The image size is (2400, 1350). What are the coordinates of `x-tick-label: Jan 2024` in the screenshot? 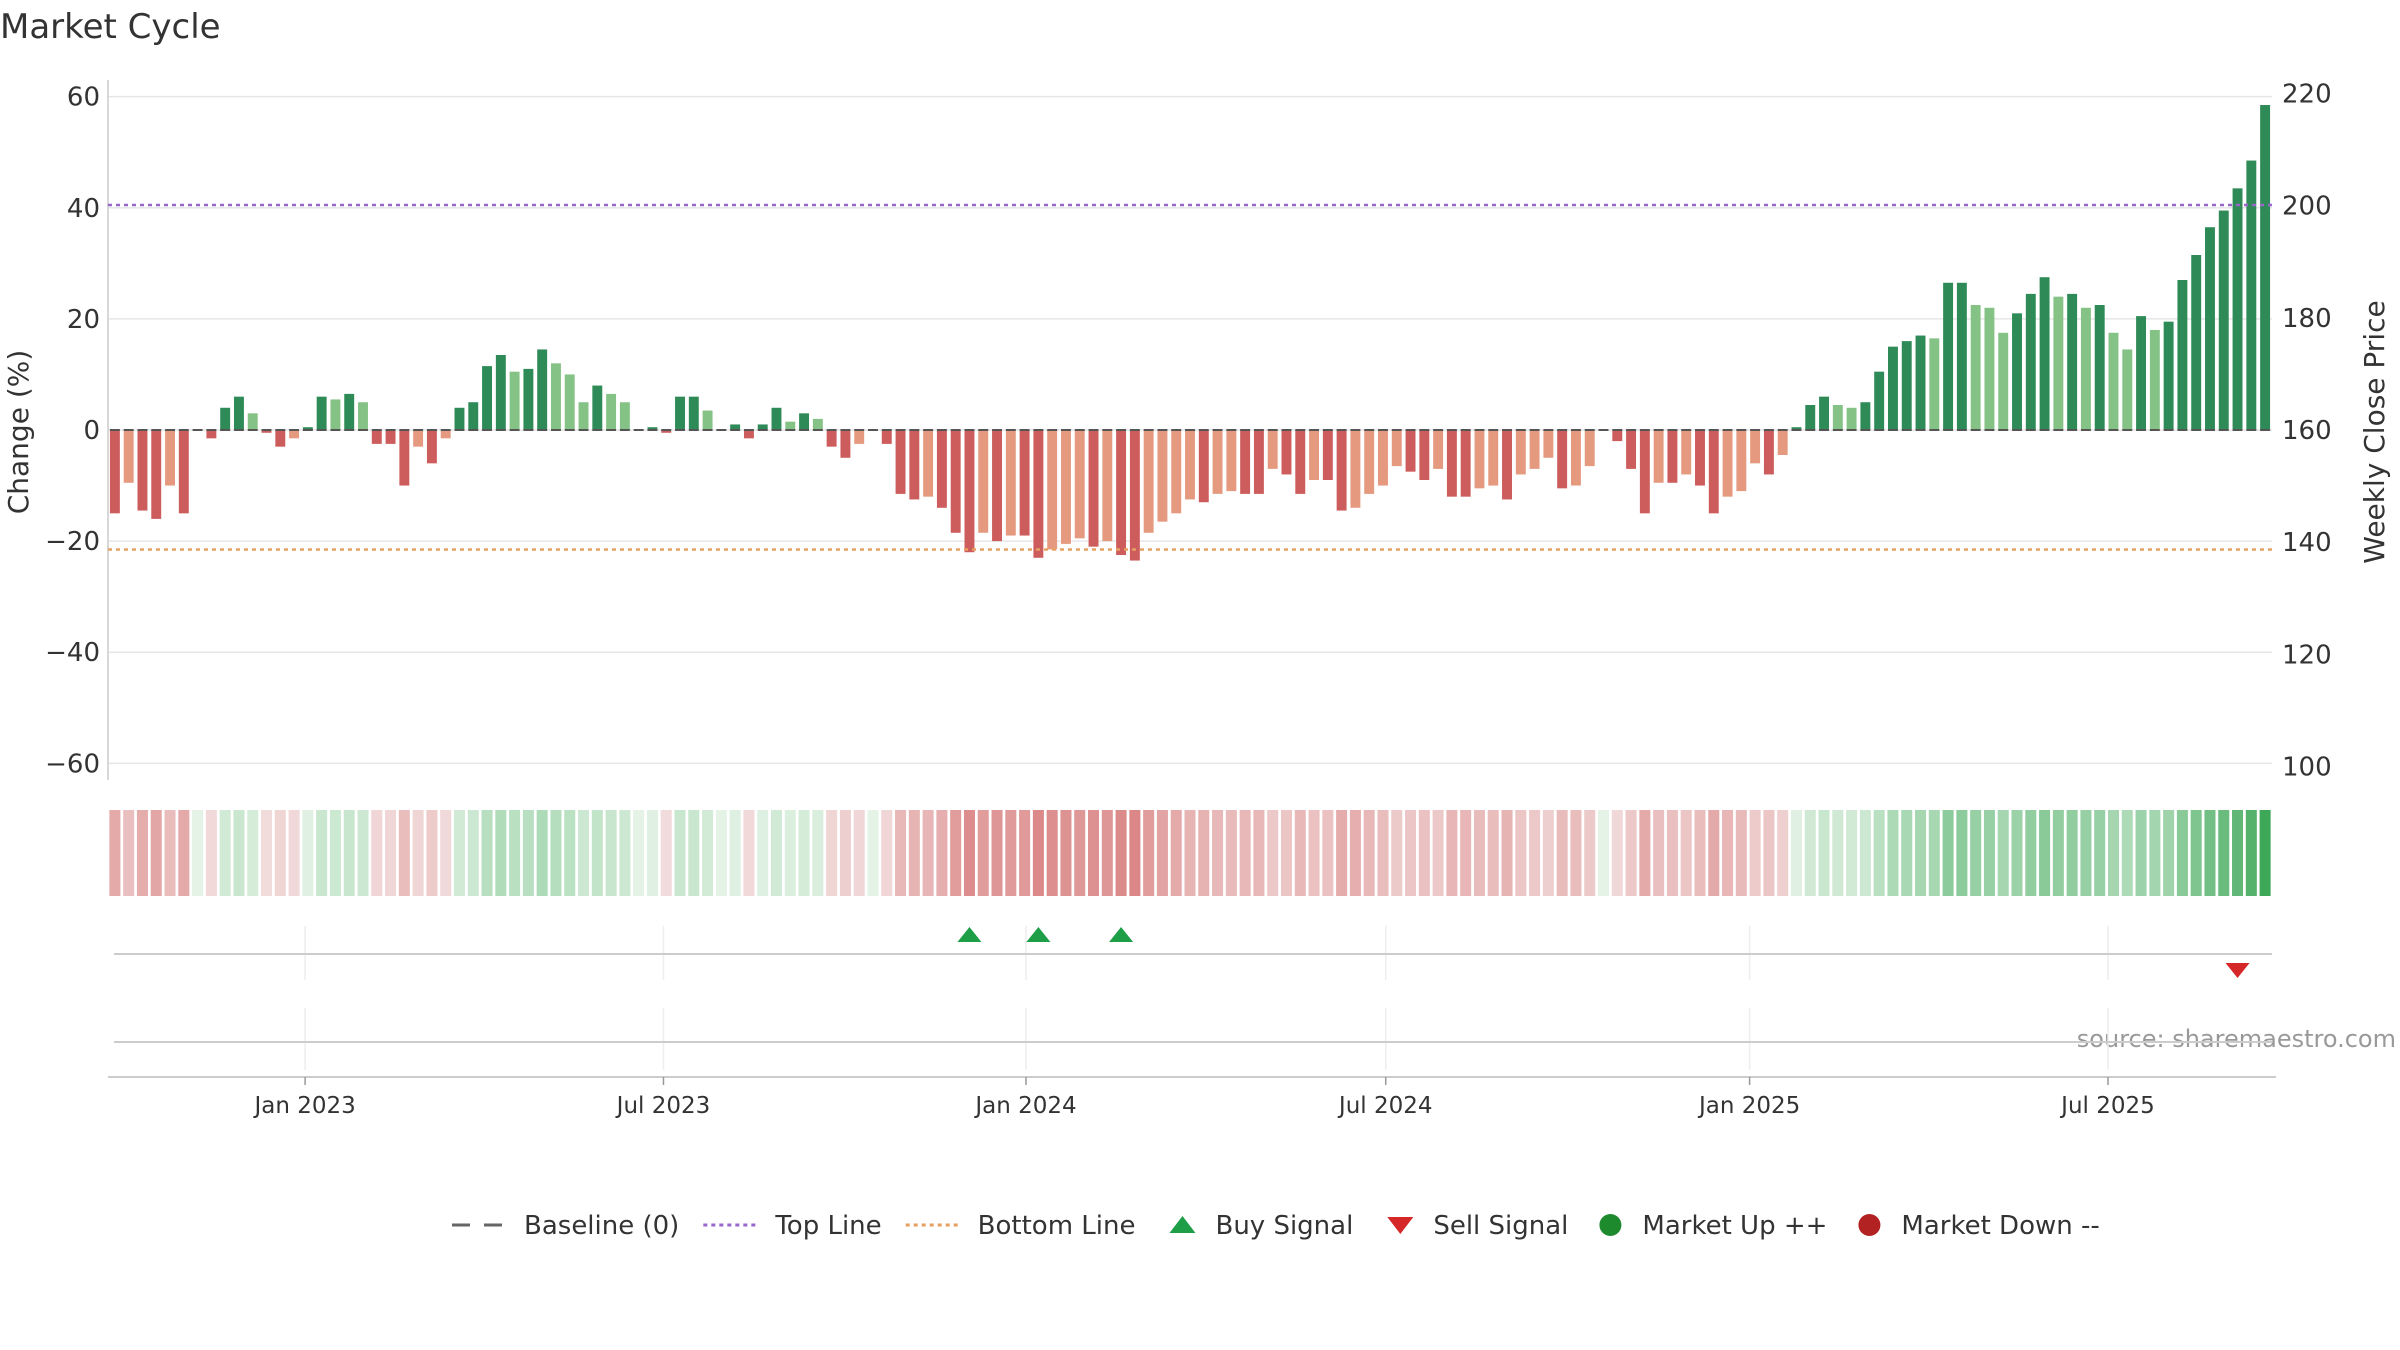 It's located at (1024, 1106).